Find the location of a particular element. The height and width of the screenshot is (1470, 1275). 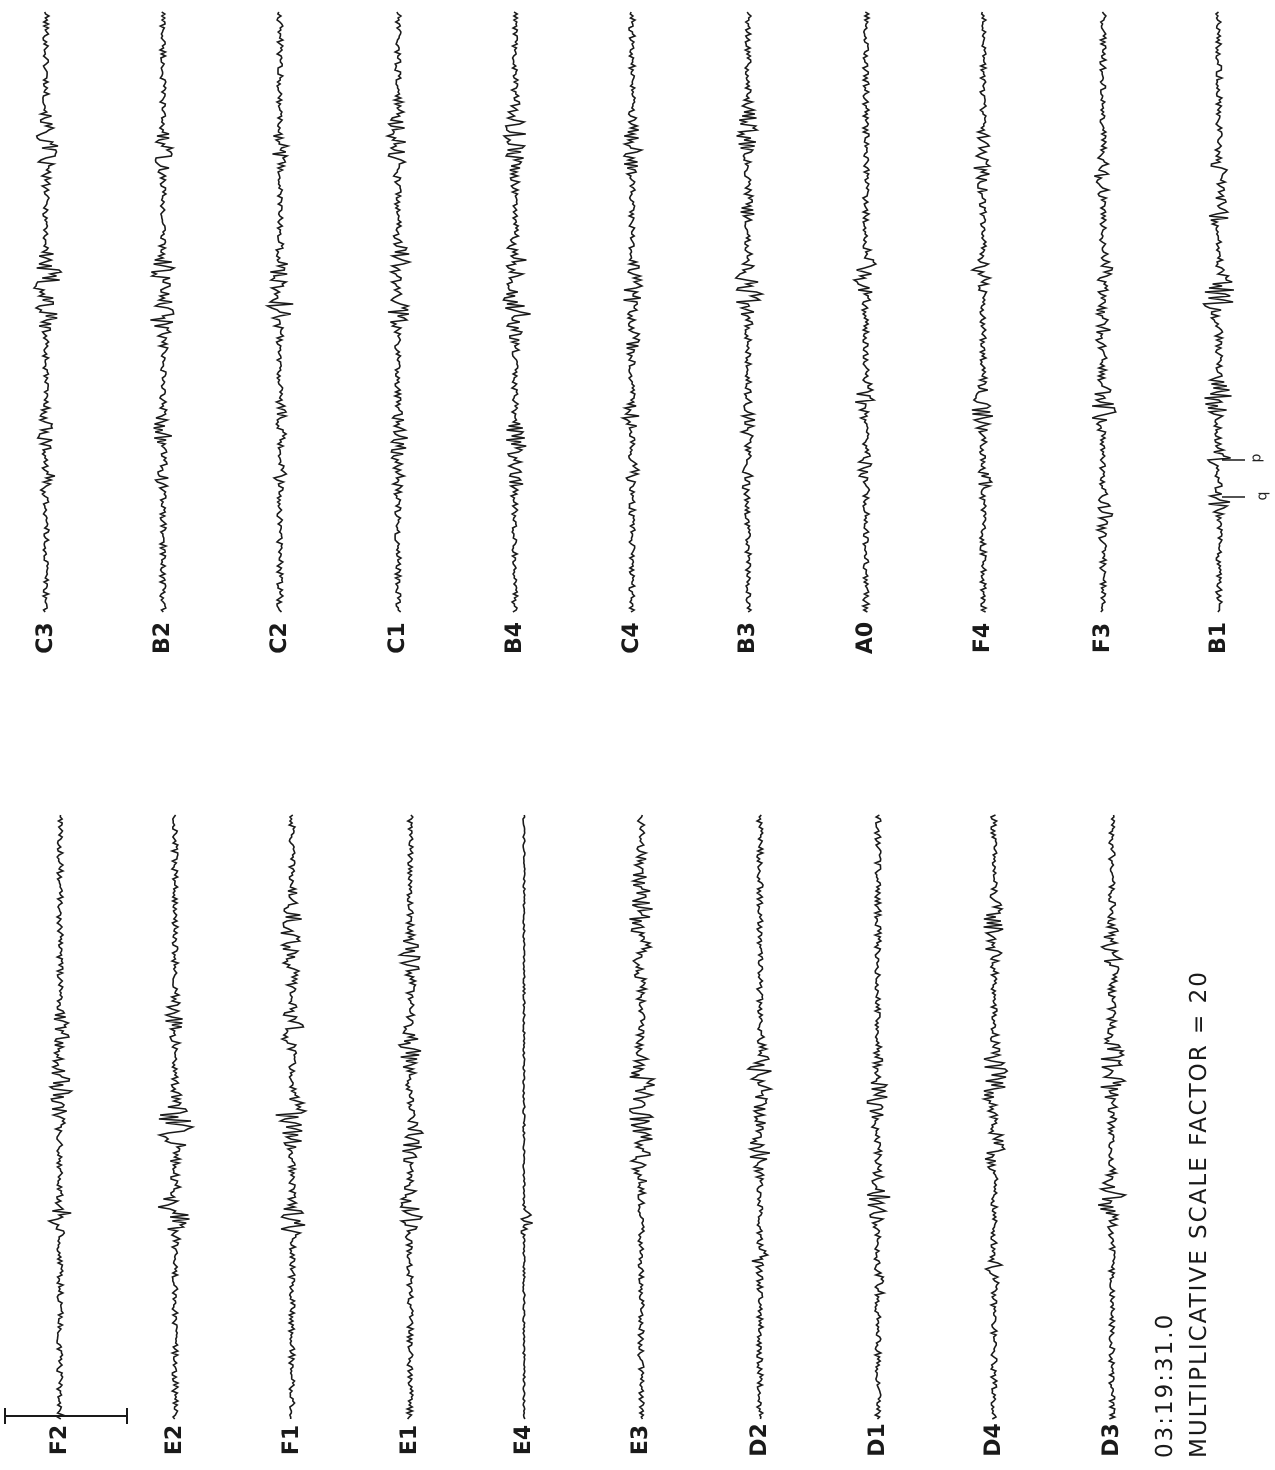

trace-e2 is located at coordinates (176, 1117).